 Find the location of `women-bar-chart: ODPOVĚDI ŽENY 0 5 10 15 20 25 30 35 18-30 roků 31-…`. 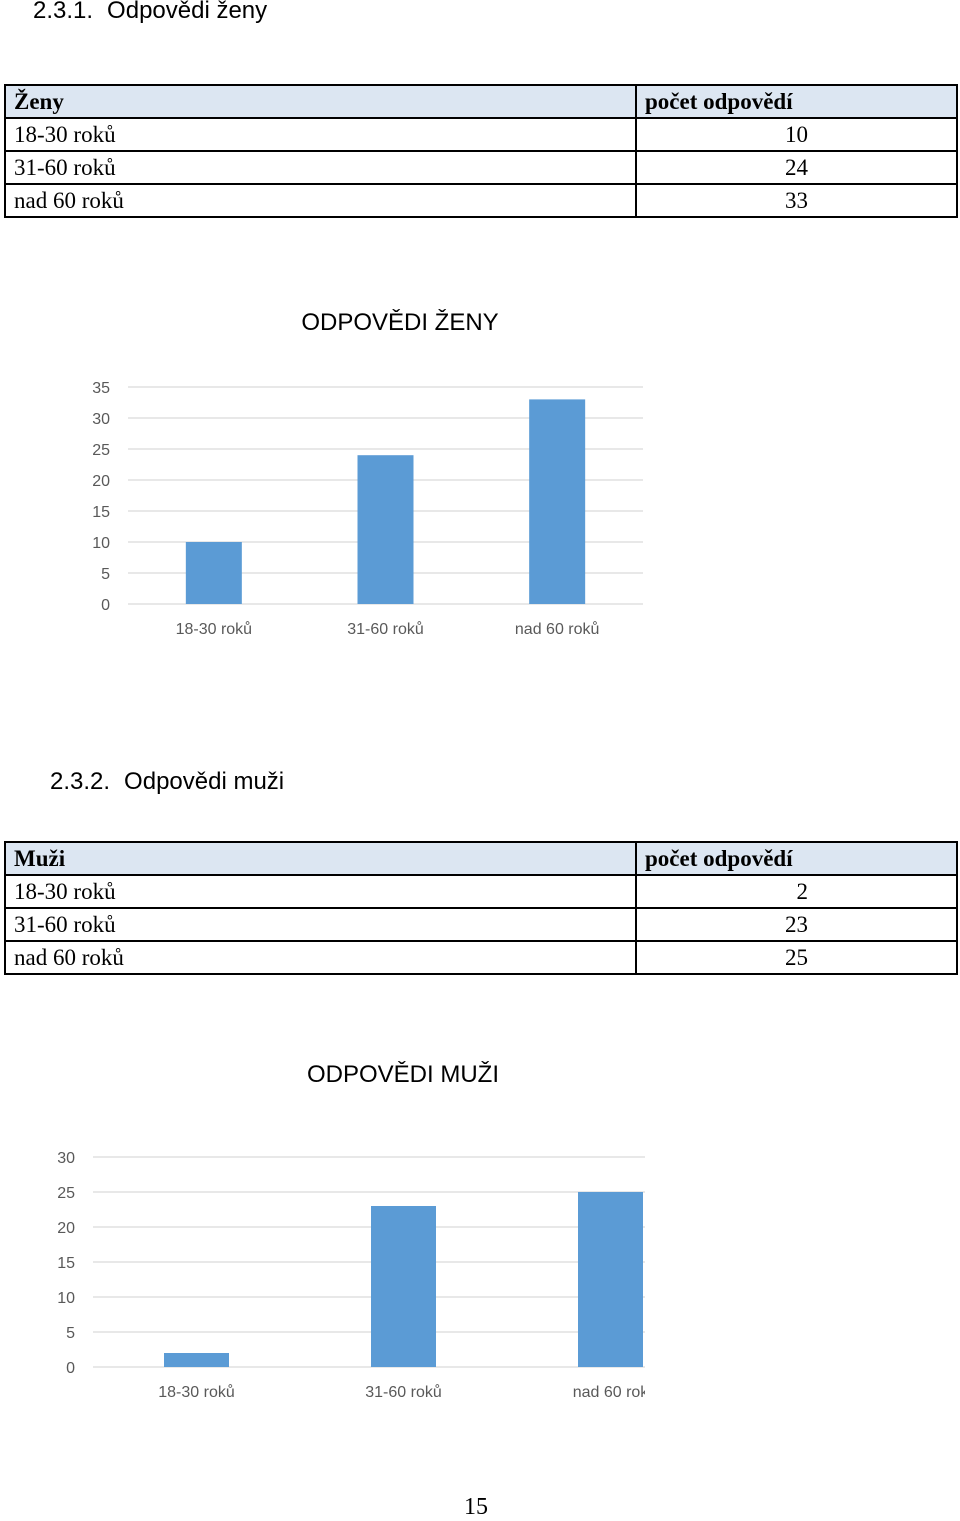

women-bar-chart: ODPOVĚDI ŽENY 0 5 10 15 20 25 30 35 18-30 roků 31-… is located at coordinates (367, 473).